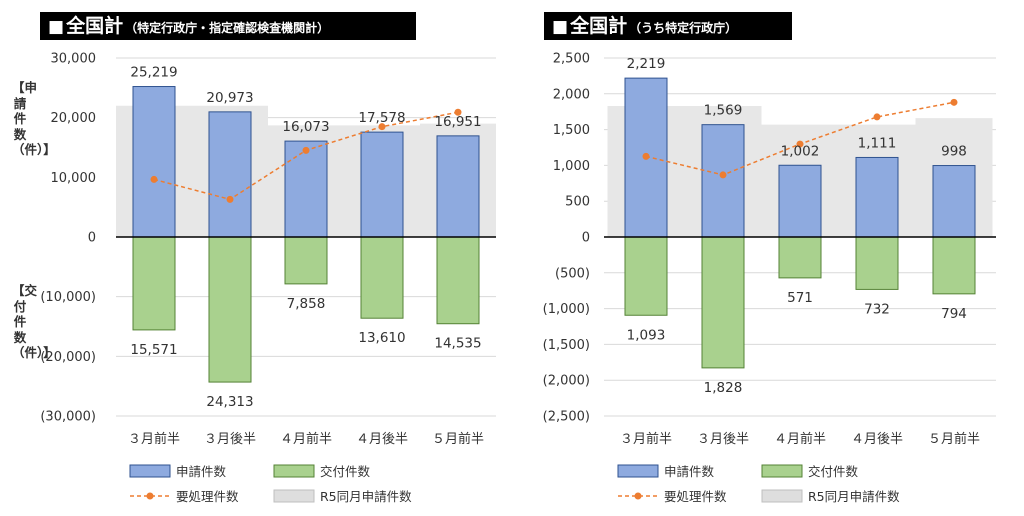 The height and width of the screenshot is (516, 1024). What do you see at coordinates (577, 202) in the screenshot?
I see `y-tick-label: 500` at bounding box center [577, 202].